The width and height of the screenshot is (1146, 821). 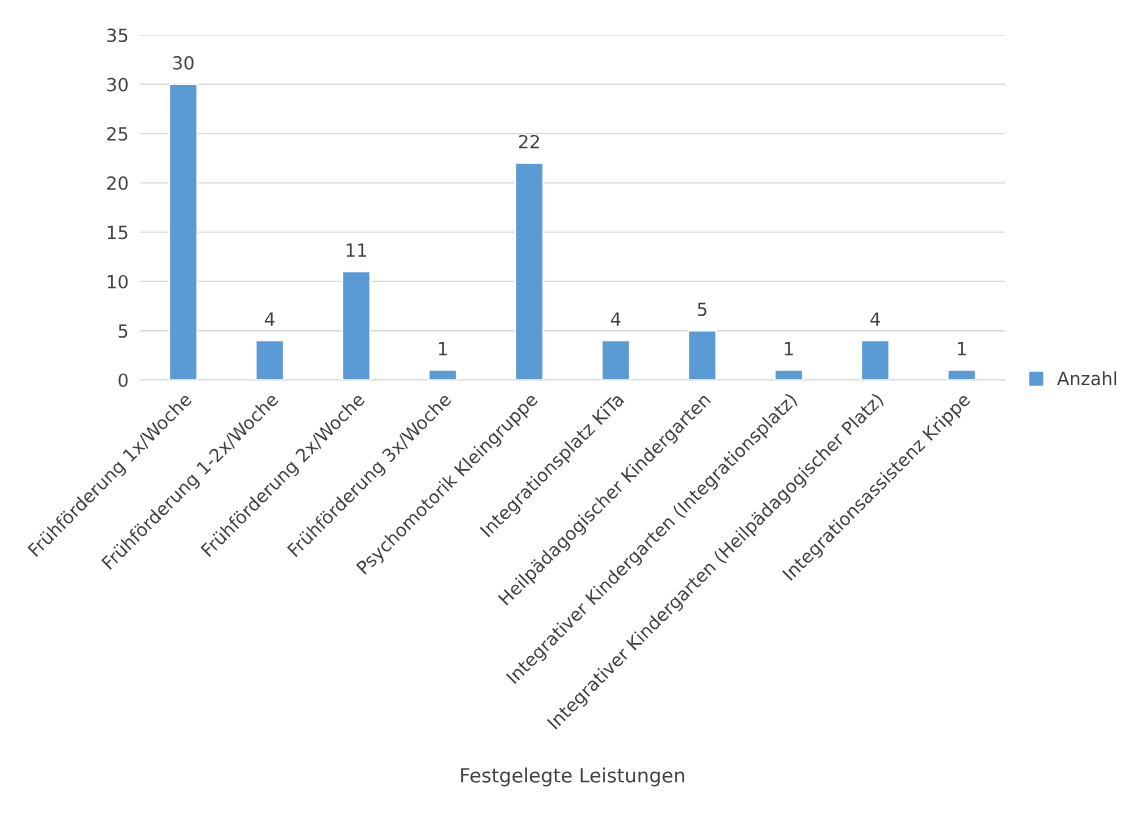 I want to click on y-tick-label: 0, so click(x=123, y=380).